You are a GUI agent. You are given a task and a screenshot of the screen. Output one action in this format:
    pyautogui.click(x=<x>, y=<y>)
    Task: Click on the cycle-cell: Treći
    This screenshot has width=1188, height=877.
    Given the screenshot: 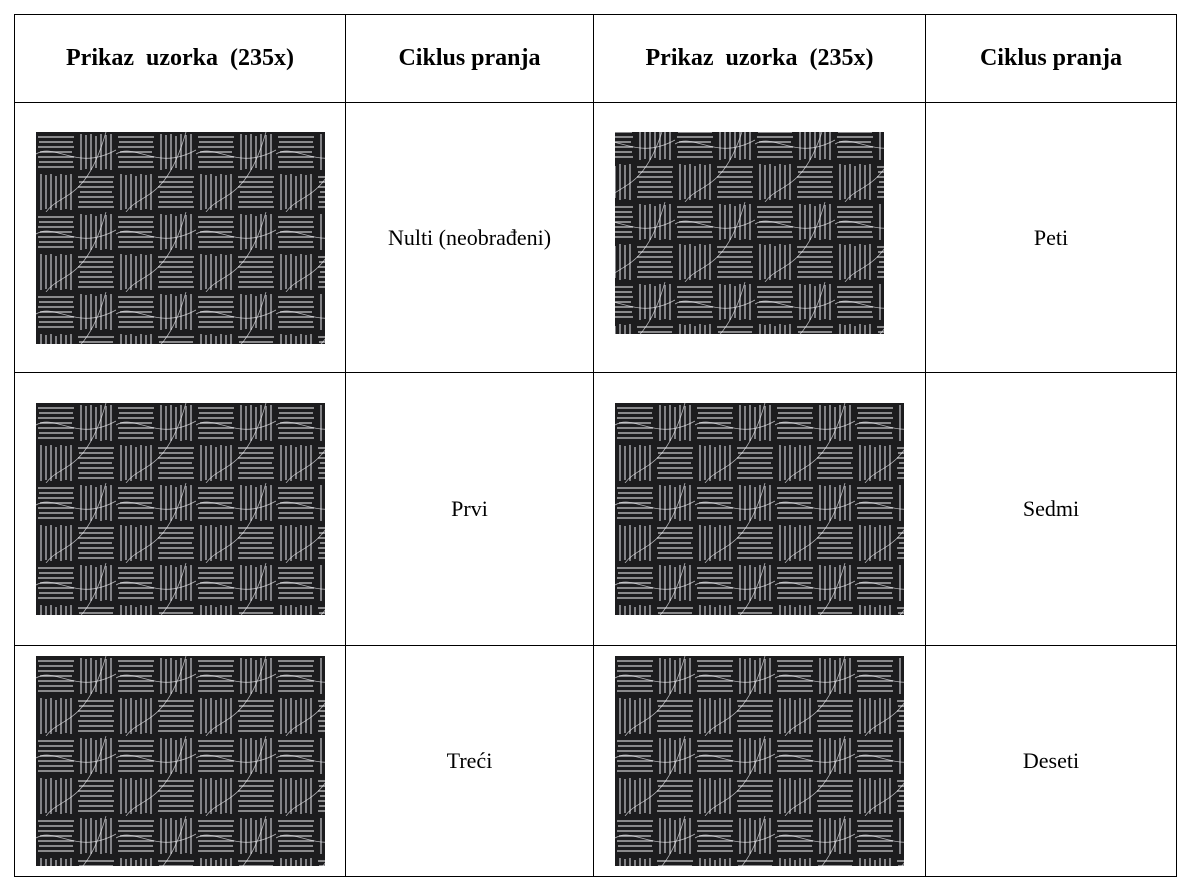 What is the action you would take?
    pyautogui.click(x=469, y=761)
    